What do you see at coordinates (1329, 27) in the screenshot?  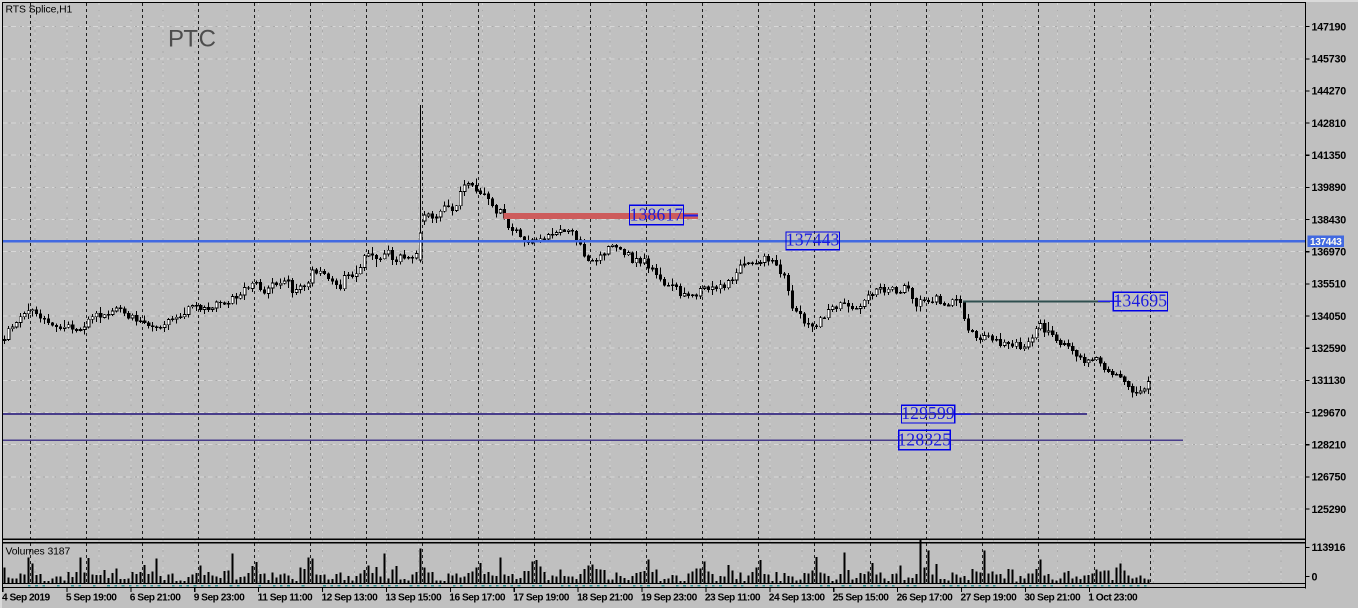 I see `svg-text: 147190` at bounding box center [1329, 27].